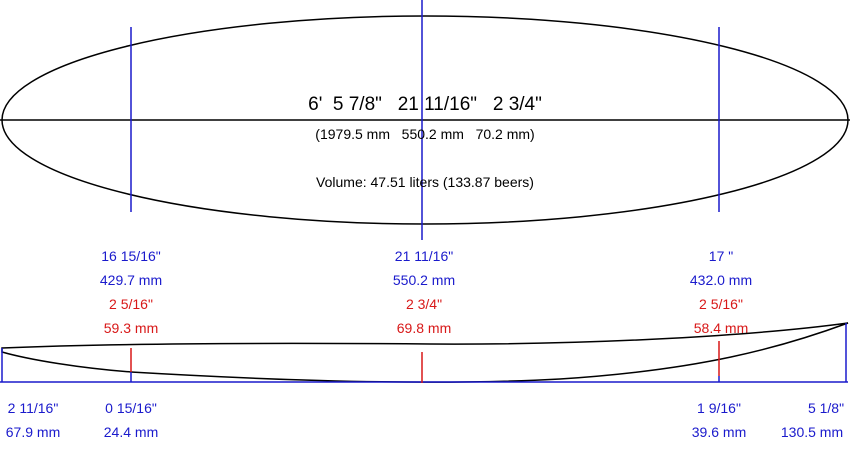  I want to click on dimensions: 6' 5 7/8" 21 11/16" 2 3/4", so click(425, 104).